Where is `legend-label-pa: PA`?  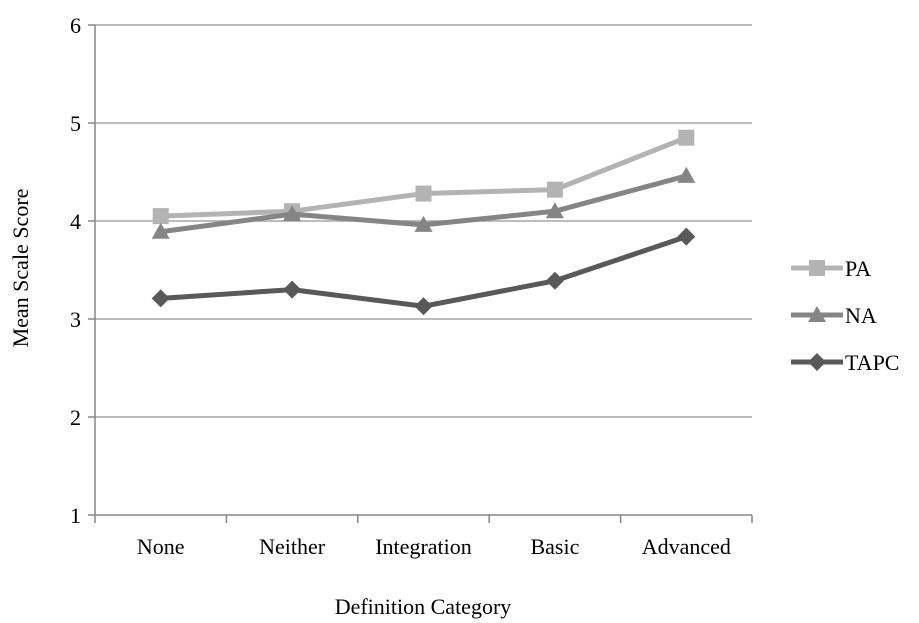 legend-label-pa: PA is located at coordinates (858, 268).